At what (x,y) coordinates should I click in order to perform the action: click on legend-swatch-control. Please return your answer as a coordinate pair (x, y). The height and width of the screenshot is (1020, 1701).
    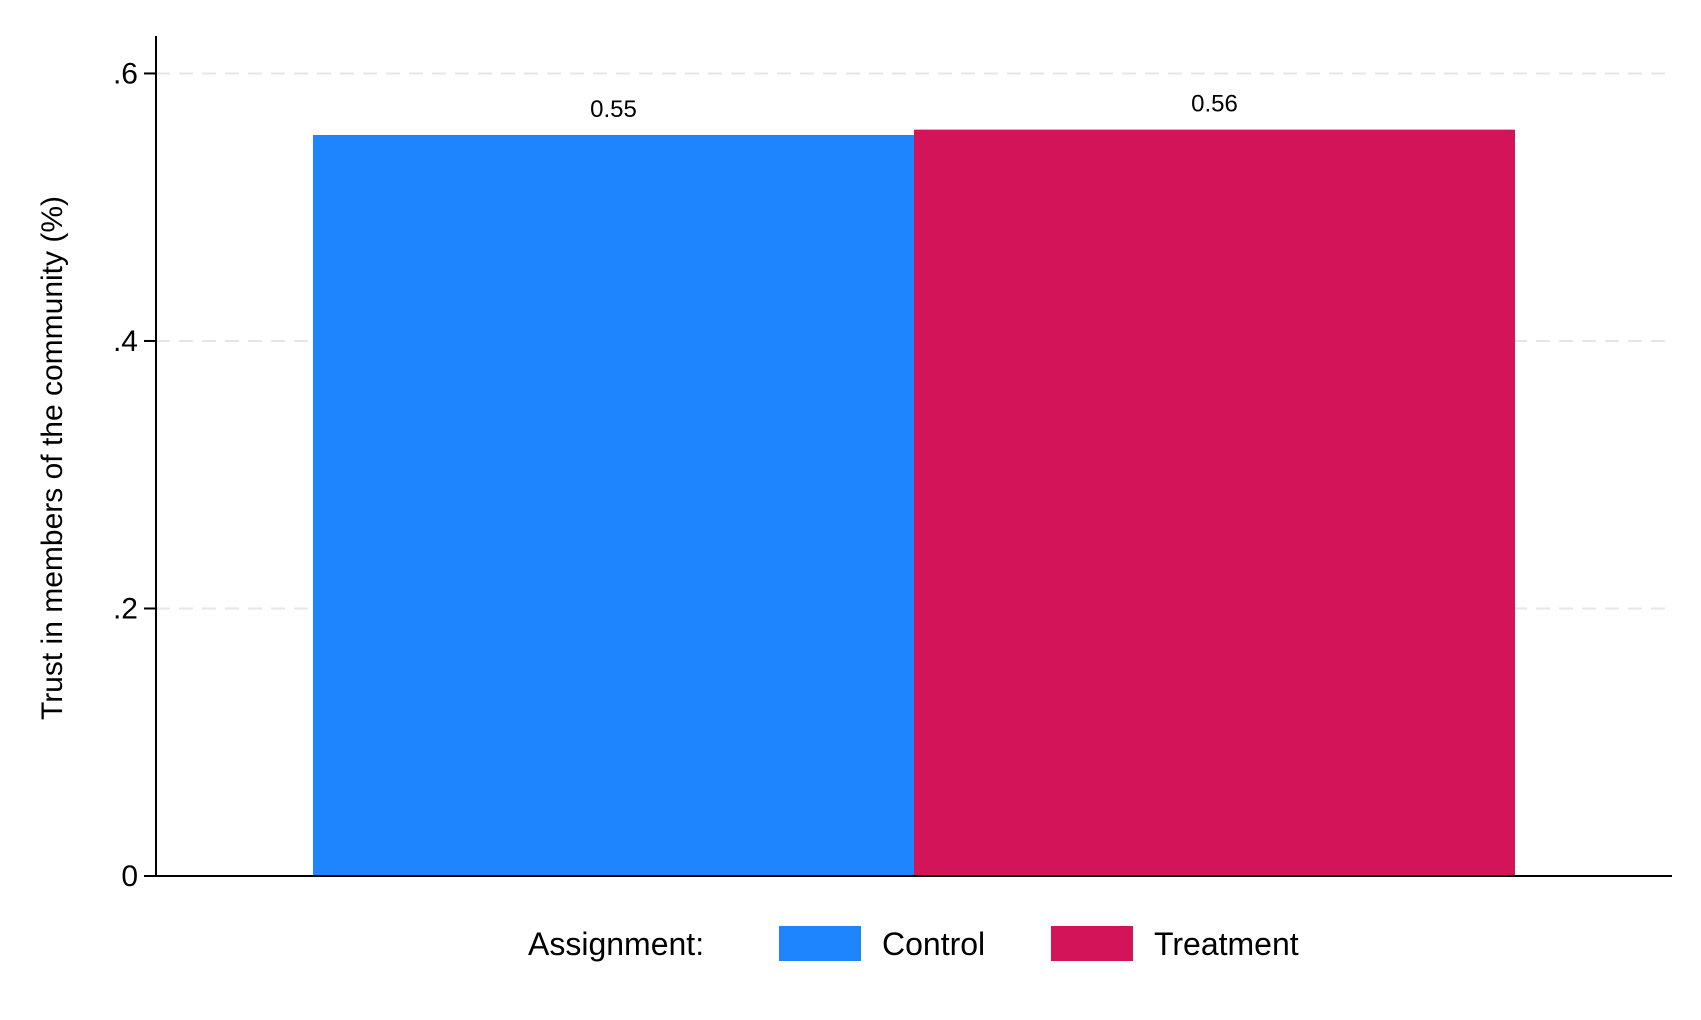
    Looking at the image, I should click on (820, 943).